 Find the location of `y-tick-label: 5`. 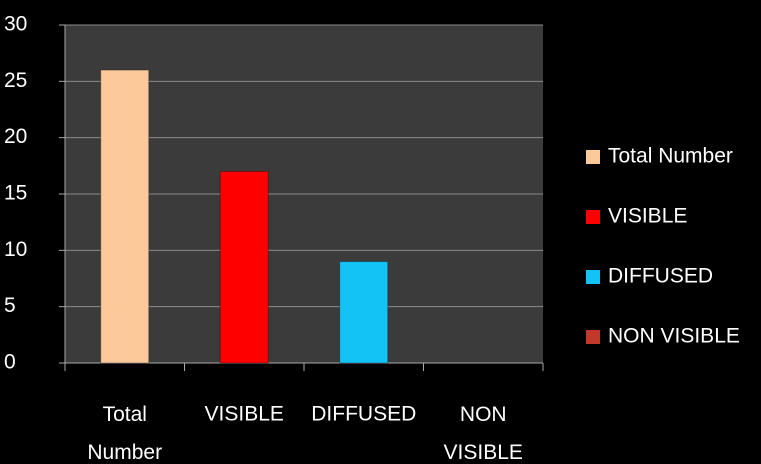

y-tick-label: 5 is located at coordinates (10, 305).